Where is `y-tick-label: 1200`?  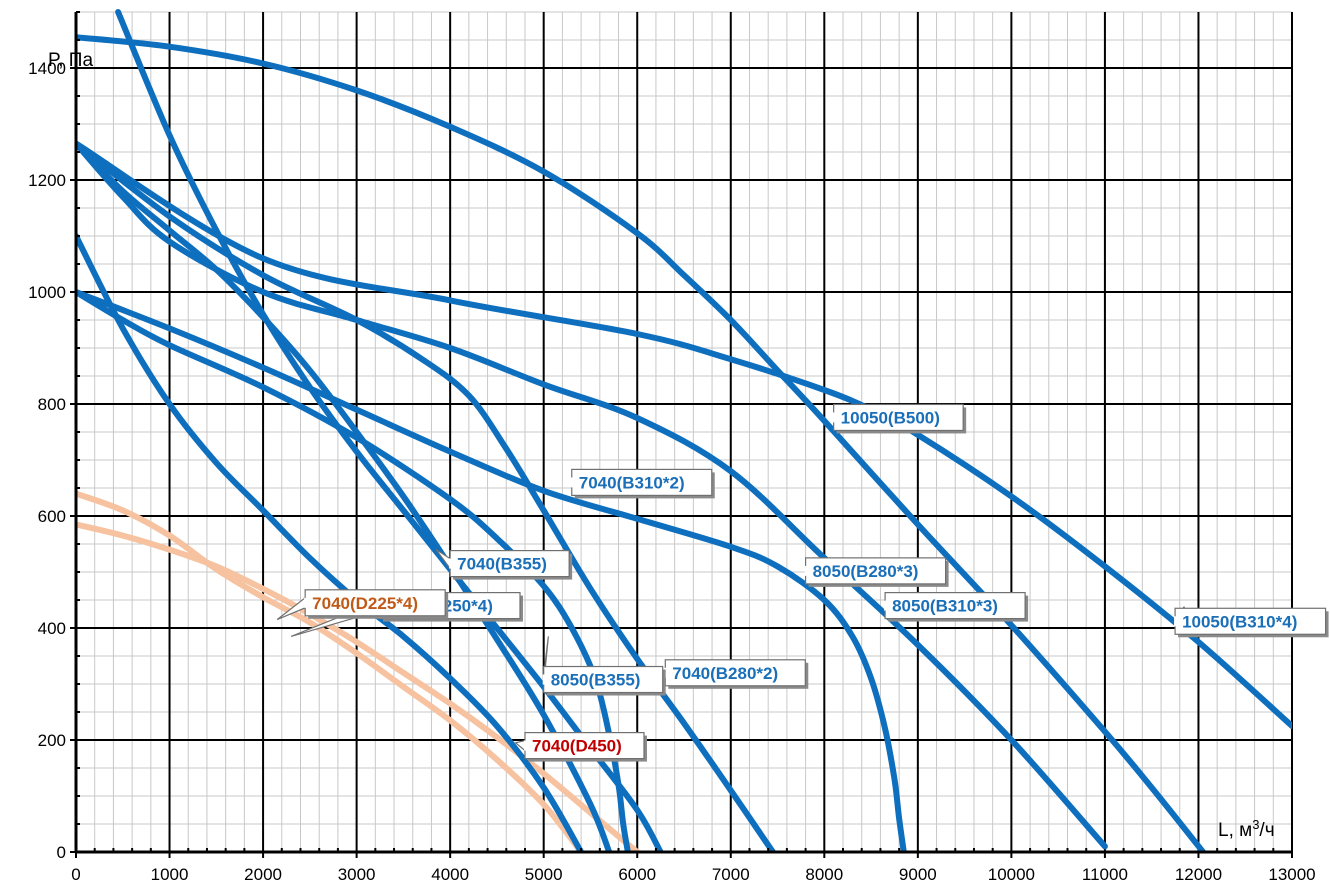 y-tick-label: 1200 is located at coordinates (47, 180).